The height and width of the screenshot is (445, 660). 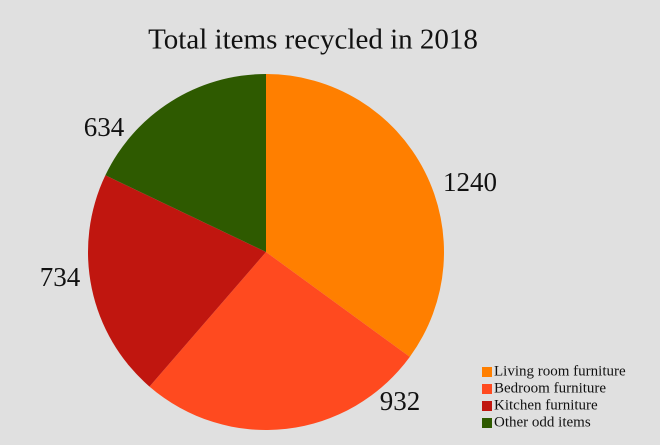 I want to click on legend-label: Bedroom furniture, so click(x=550, y=388).